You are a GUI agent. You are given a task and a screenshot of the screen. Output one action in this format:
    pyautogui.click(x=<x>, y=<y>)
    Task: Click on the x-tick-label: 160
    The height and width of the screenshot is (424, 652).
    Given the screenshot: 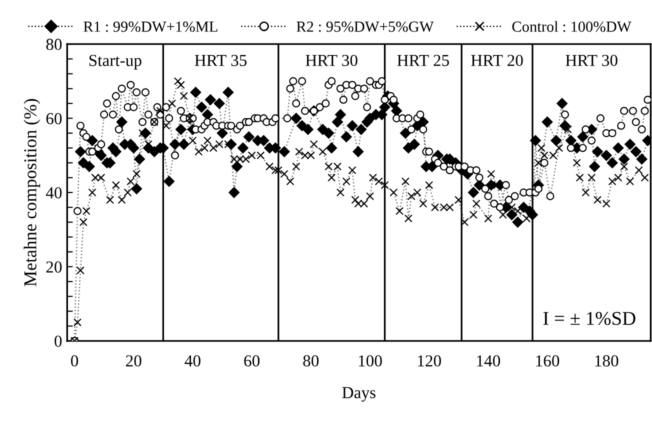 What is the action you would take?
    pyautogui.click(x=548, y=361)
    